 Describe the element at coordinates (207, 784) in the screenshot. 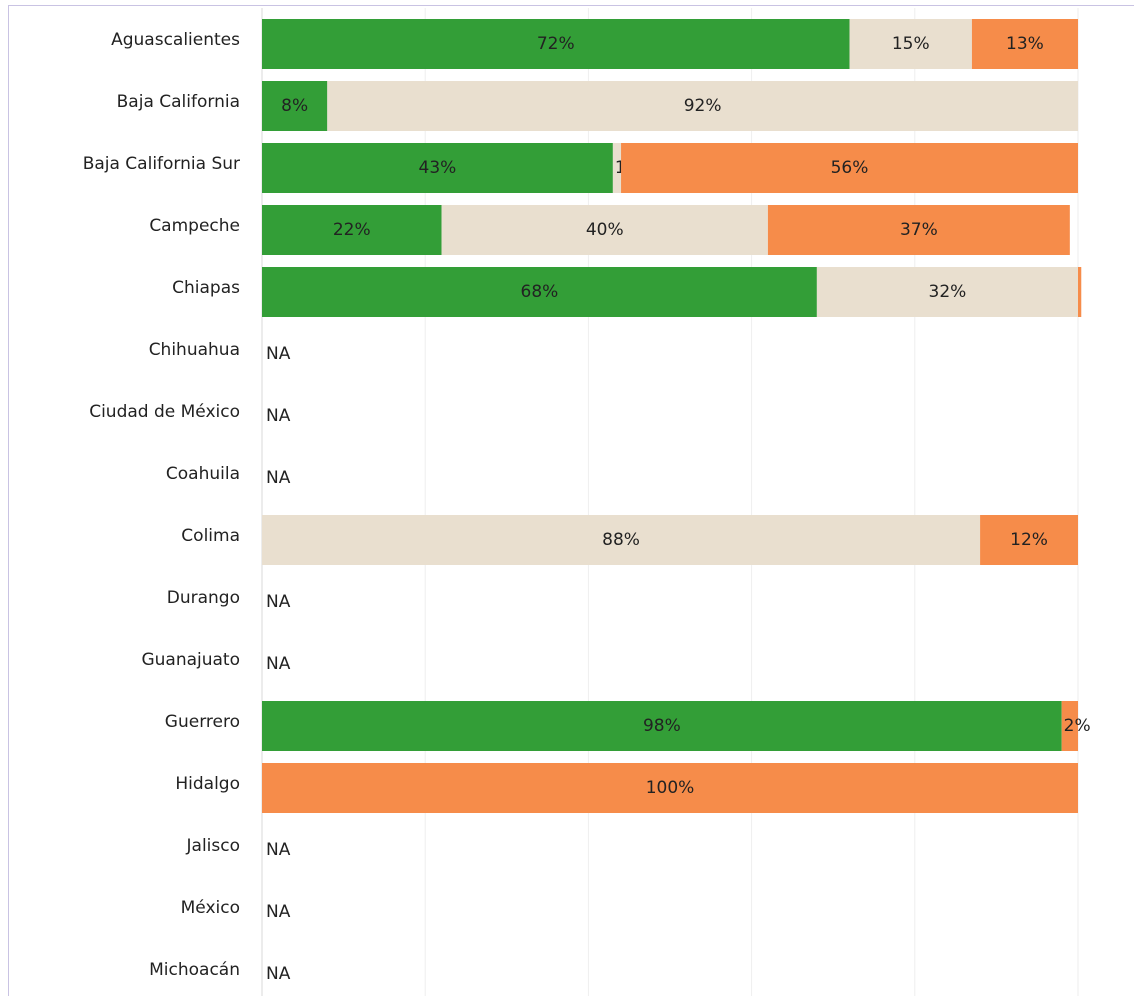

I see `category-label: Hidalgo` at that location.